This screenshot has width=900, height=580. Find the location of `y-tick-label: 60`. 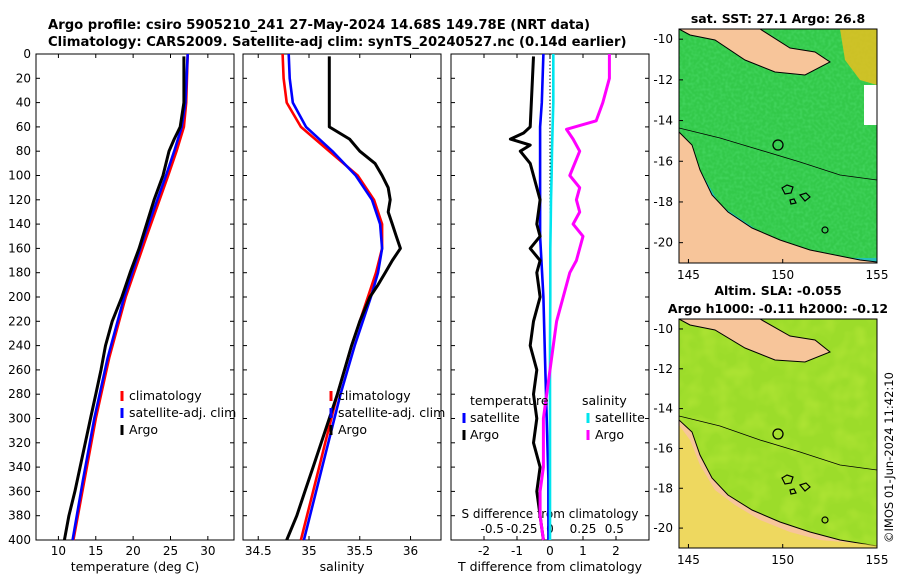

y-tick-label: 60 is located at coordinates (23, 127).